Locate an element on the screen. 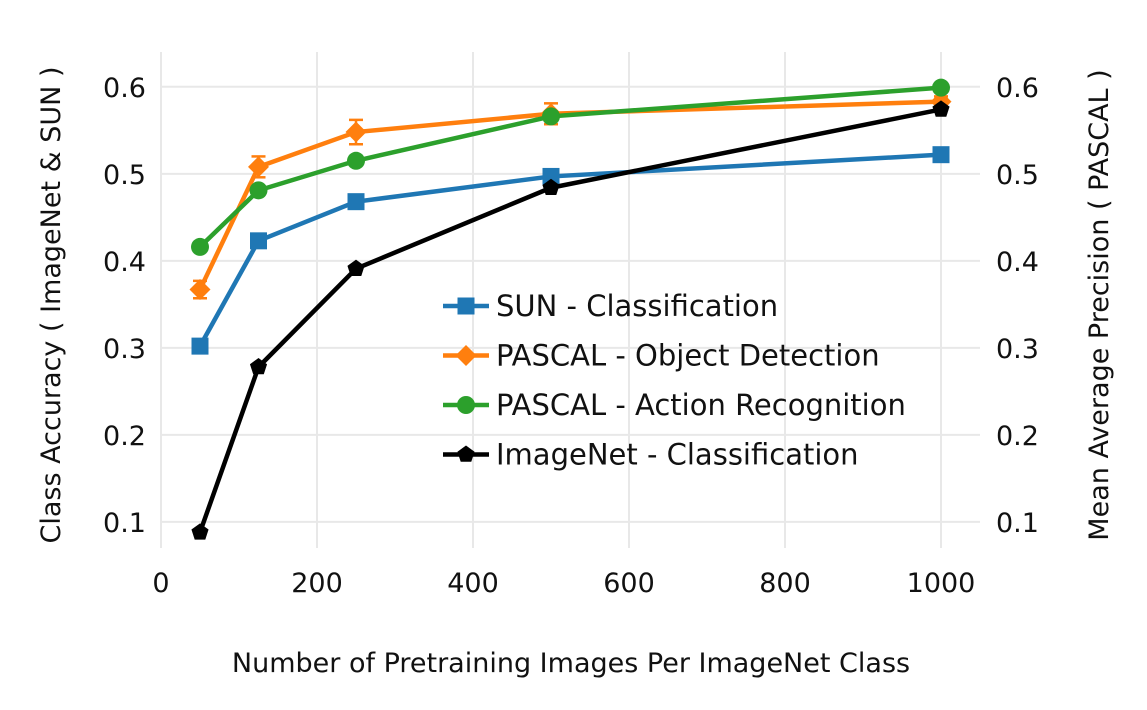 Image resolution: width=1147 pixels, height=710 pixels. y-left-tick-label: 0.1 is located at coordinates (124, 523).